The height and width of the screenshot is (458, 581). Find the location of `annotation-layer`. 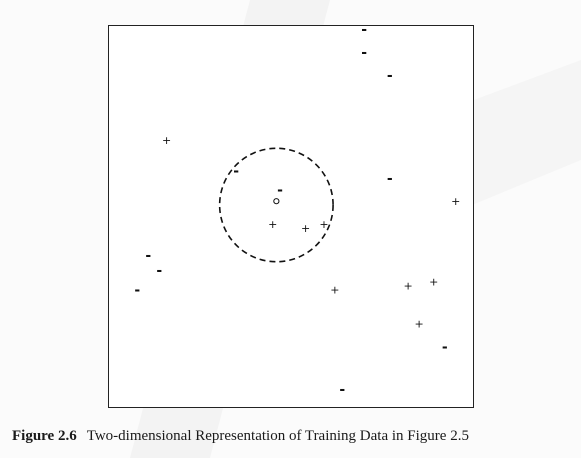

annotation-layer is located at coordinates (276, 205).